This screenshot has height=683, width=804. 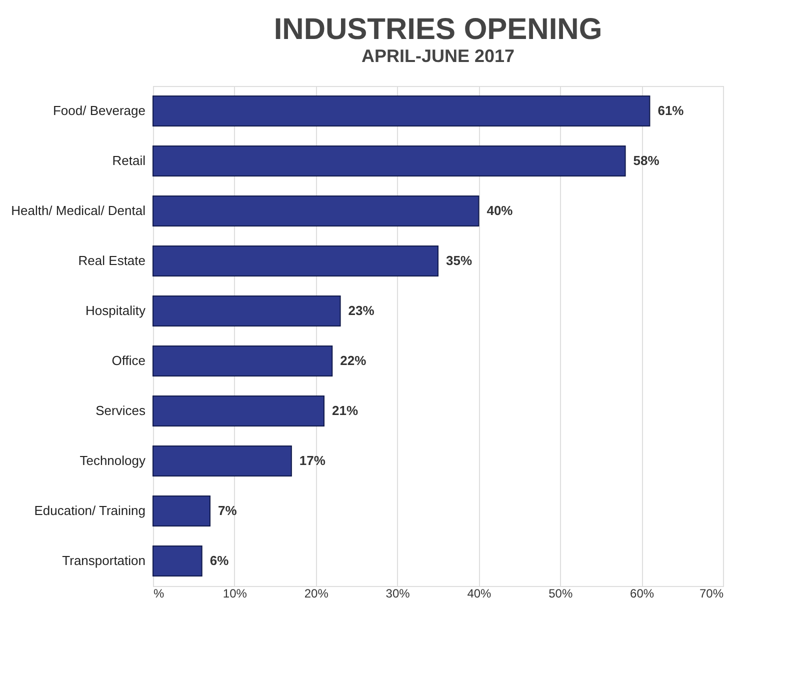 What do you see at coordinates (438, 56) in the screenshot?
I see `chart-subtitle: APRIL-JUNE 2017` at bounding box center [438, 56].